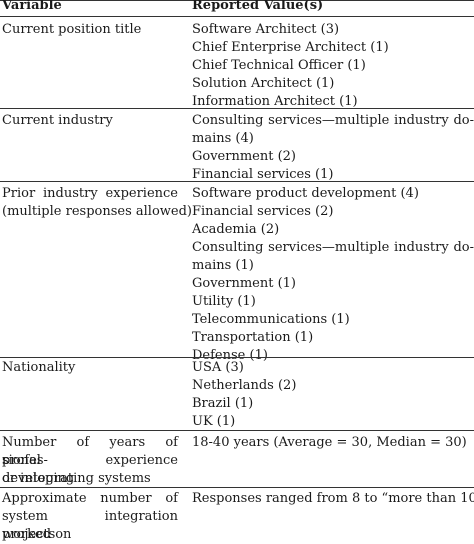 This screenshot has height=544, width=474. Describe the element at coordinates (90, 525) in the screenshot. I see `variable-line: system integration projects` at that location.